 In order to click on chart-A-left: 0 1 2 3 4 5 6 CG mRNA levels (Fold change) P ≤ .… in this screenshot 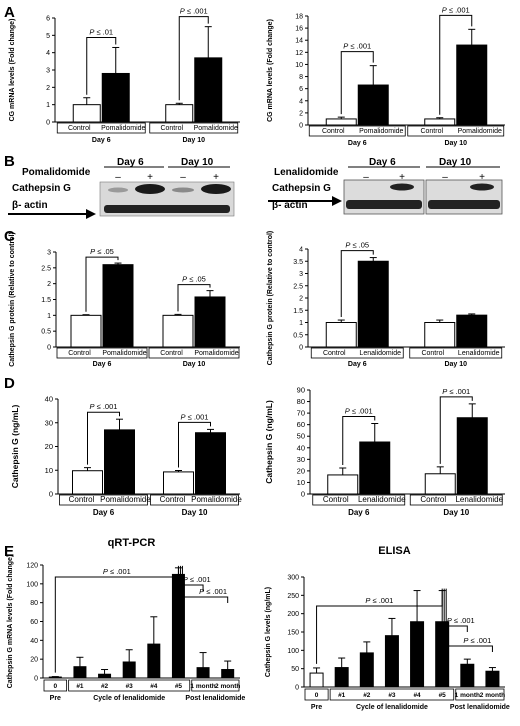, I will do `click(124, 75)`.